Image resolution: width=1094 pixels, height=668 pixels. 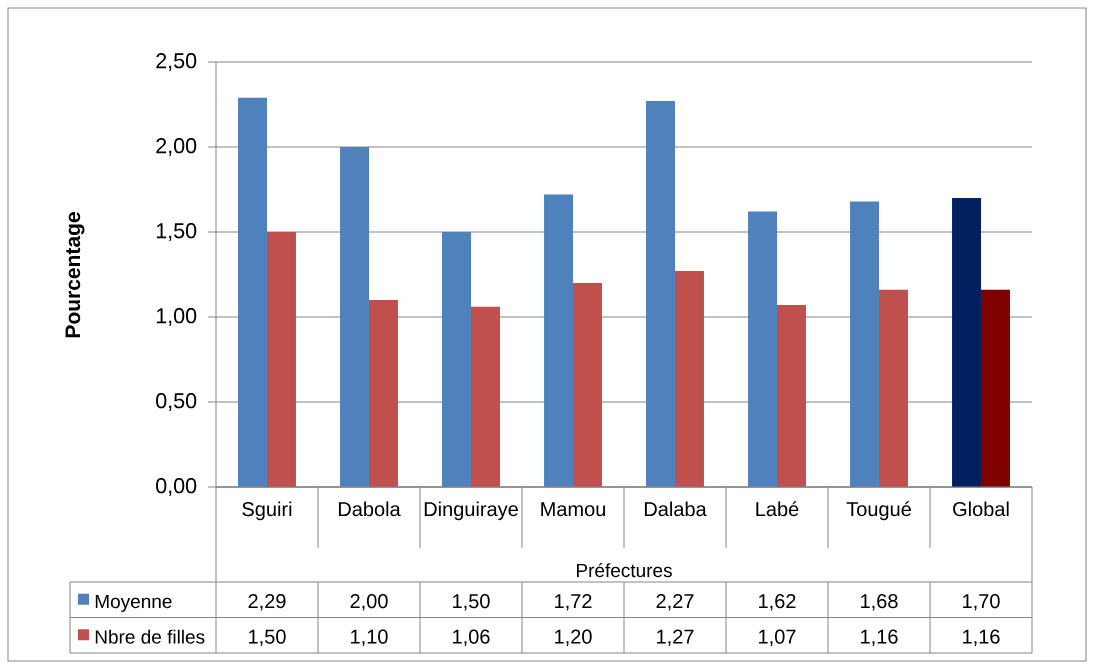 I want to click on x-tick-label: Dalaba, so click(x=675, y=509).